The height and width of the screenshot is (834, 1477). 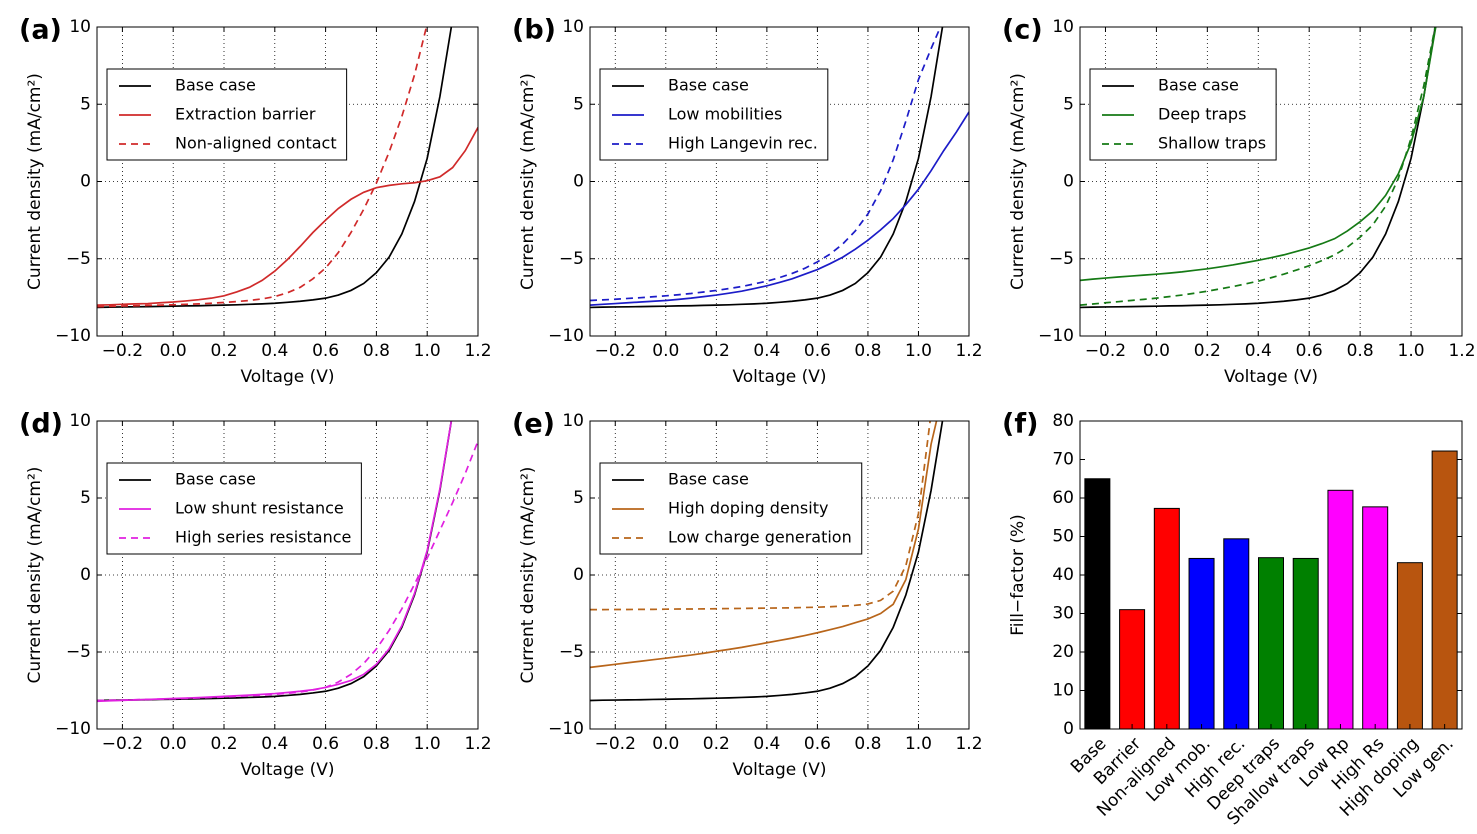 What do you see at coordinates (1063, 421) in the screenshot?
I see `y-tick-label: 80` at bounding box center [1063, 421].